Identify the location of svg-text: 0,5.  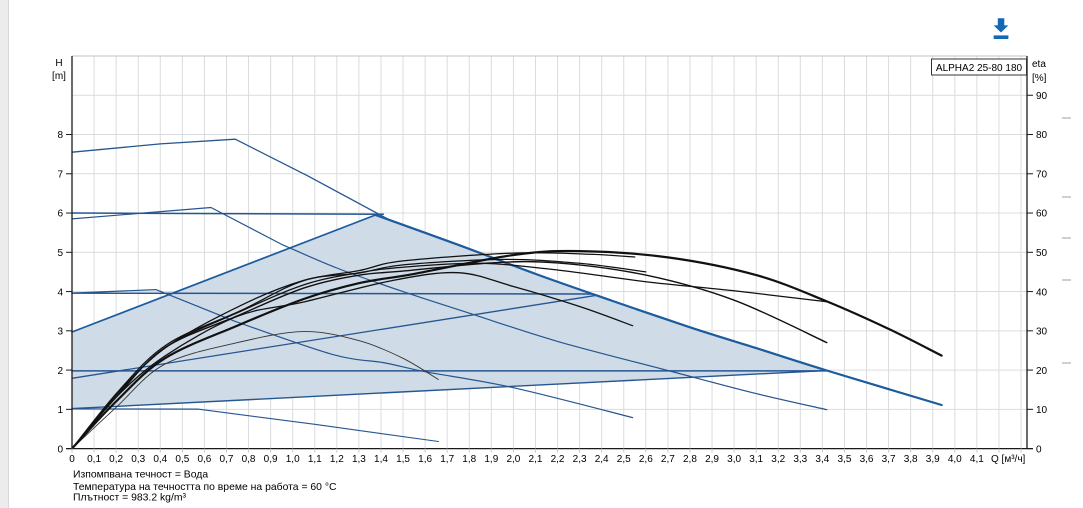
(182, 459).